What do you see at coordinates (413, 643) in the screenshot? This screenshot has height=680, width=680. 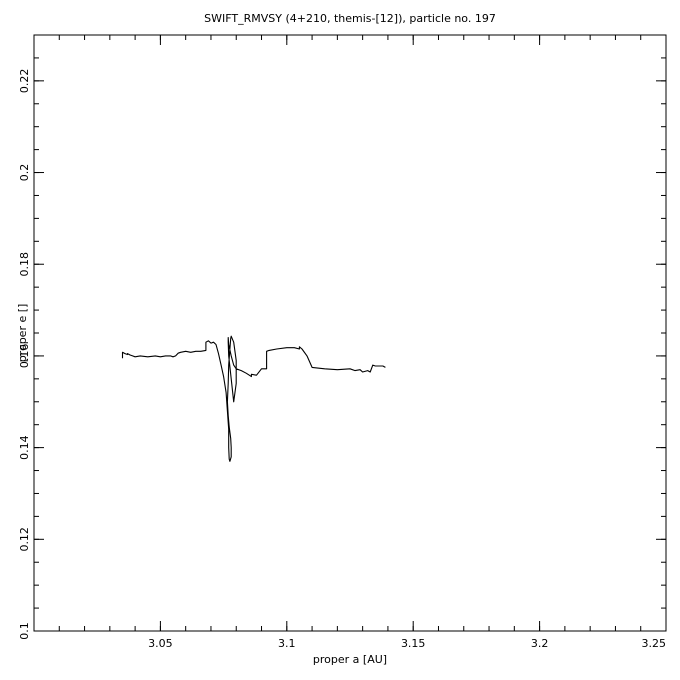 I see `x-tick-label: 3.15` at bounding box center [413, 643].